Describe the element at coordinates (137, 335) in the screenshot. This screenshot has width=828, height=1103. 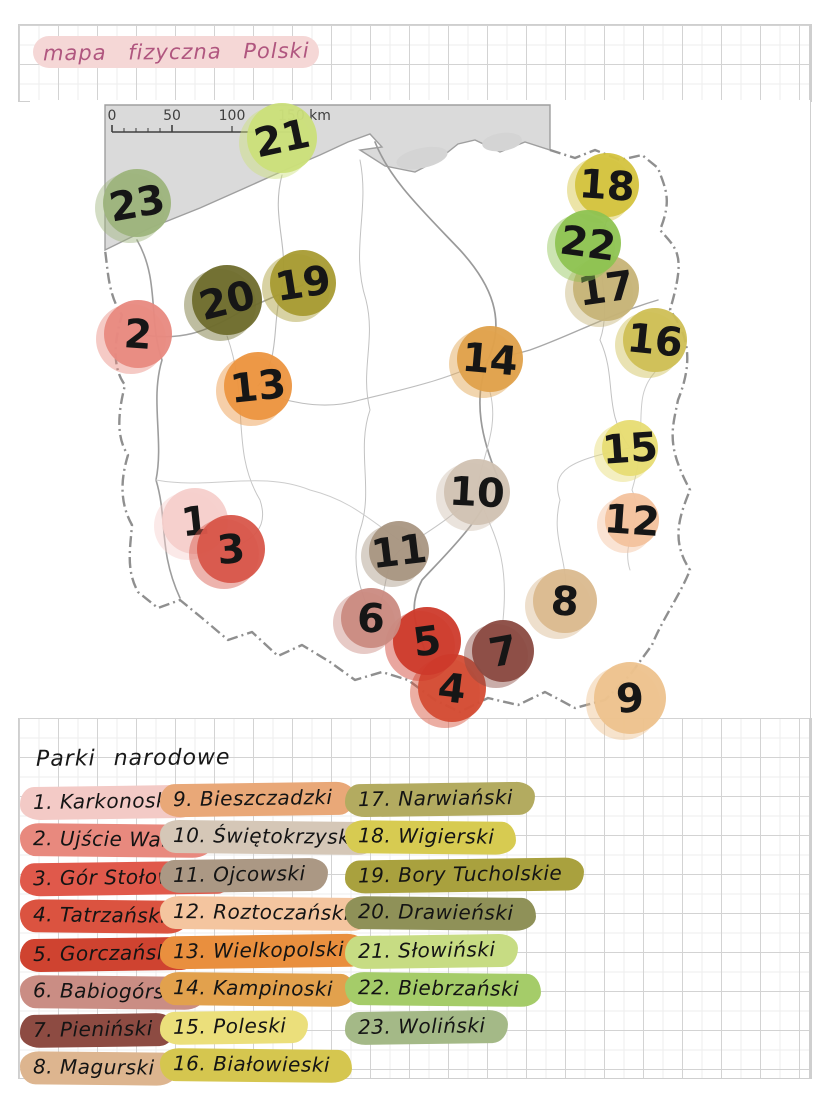
I see `park-marker-number: 2` at that location.